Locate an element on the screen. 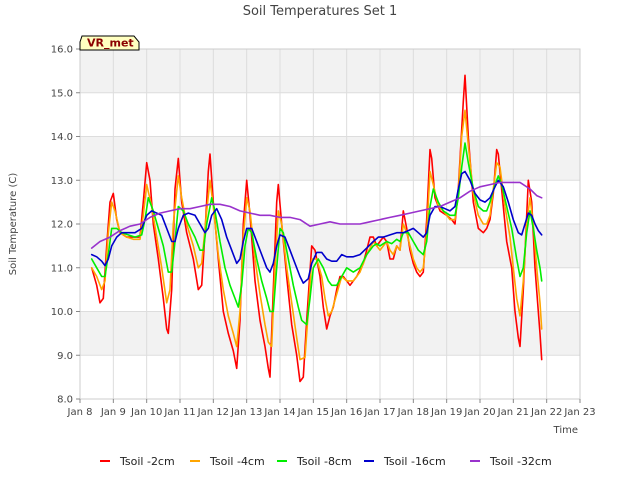 This screenshot has height=480, width=640. x-tick-label: Jan 15 is located at coordinates (313, 412).